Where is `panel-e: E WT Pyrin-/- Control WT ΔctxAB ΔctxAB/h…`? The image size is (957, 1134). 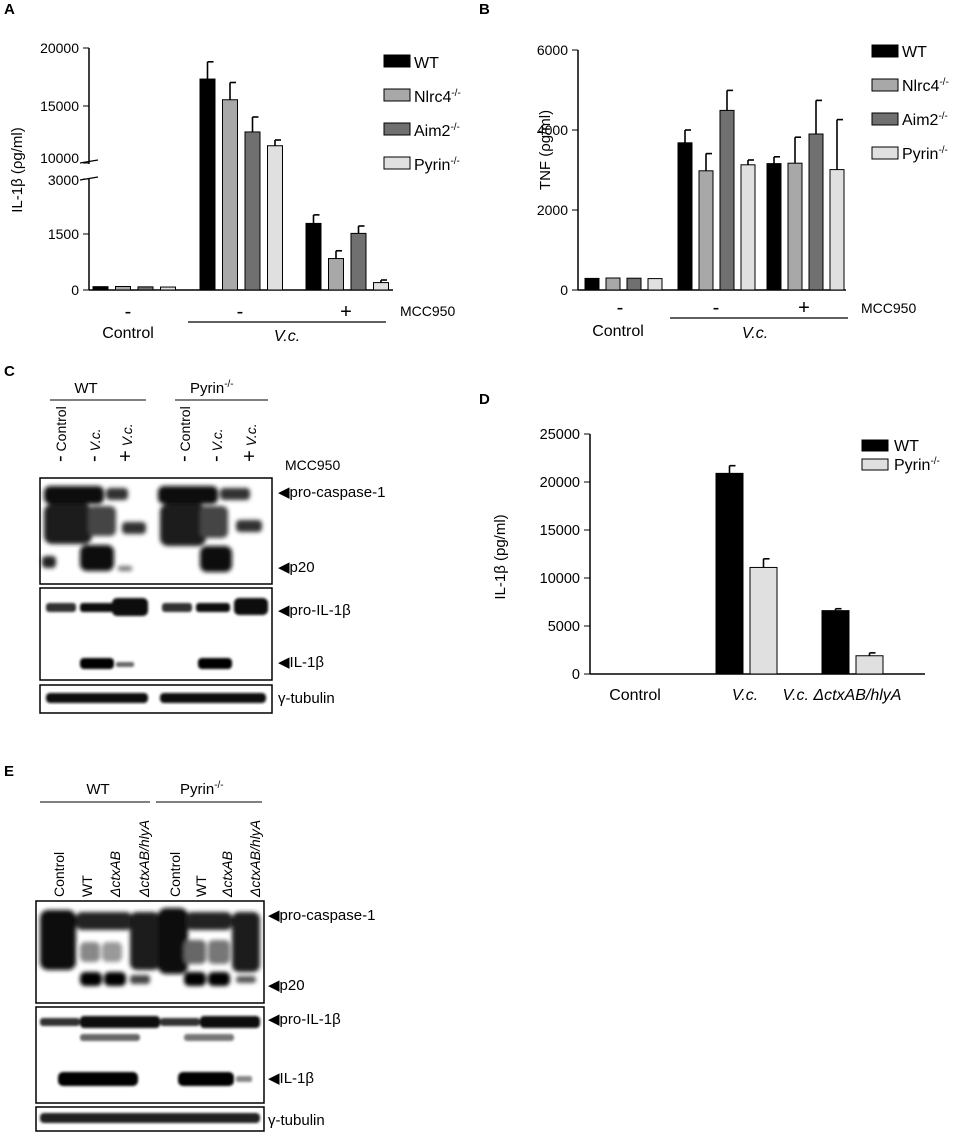 panel-e: E WT Pyrin-/- Control WT ΔctxAB ΔctxAB/h… is located at coordinates (189, 947).